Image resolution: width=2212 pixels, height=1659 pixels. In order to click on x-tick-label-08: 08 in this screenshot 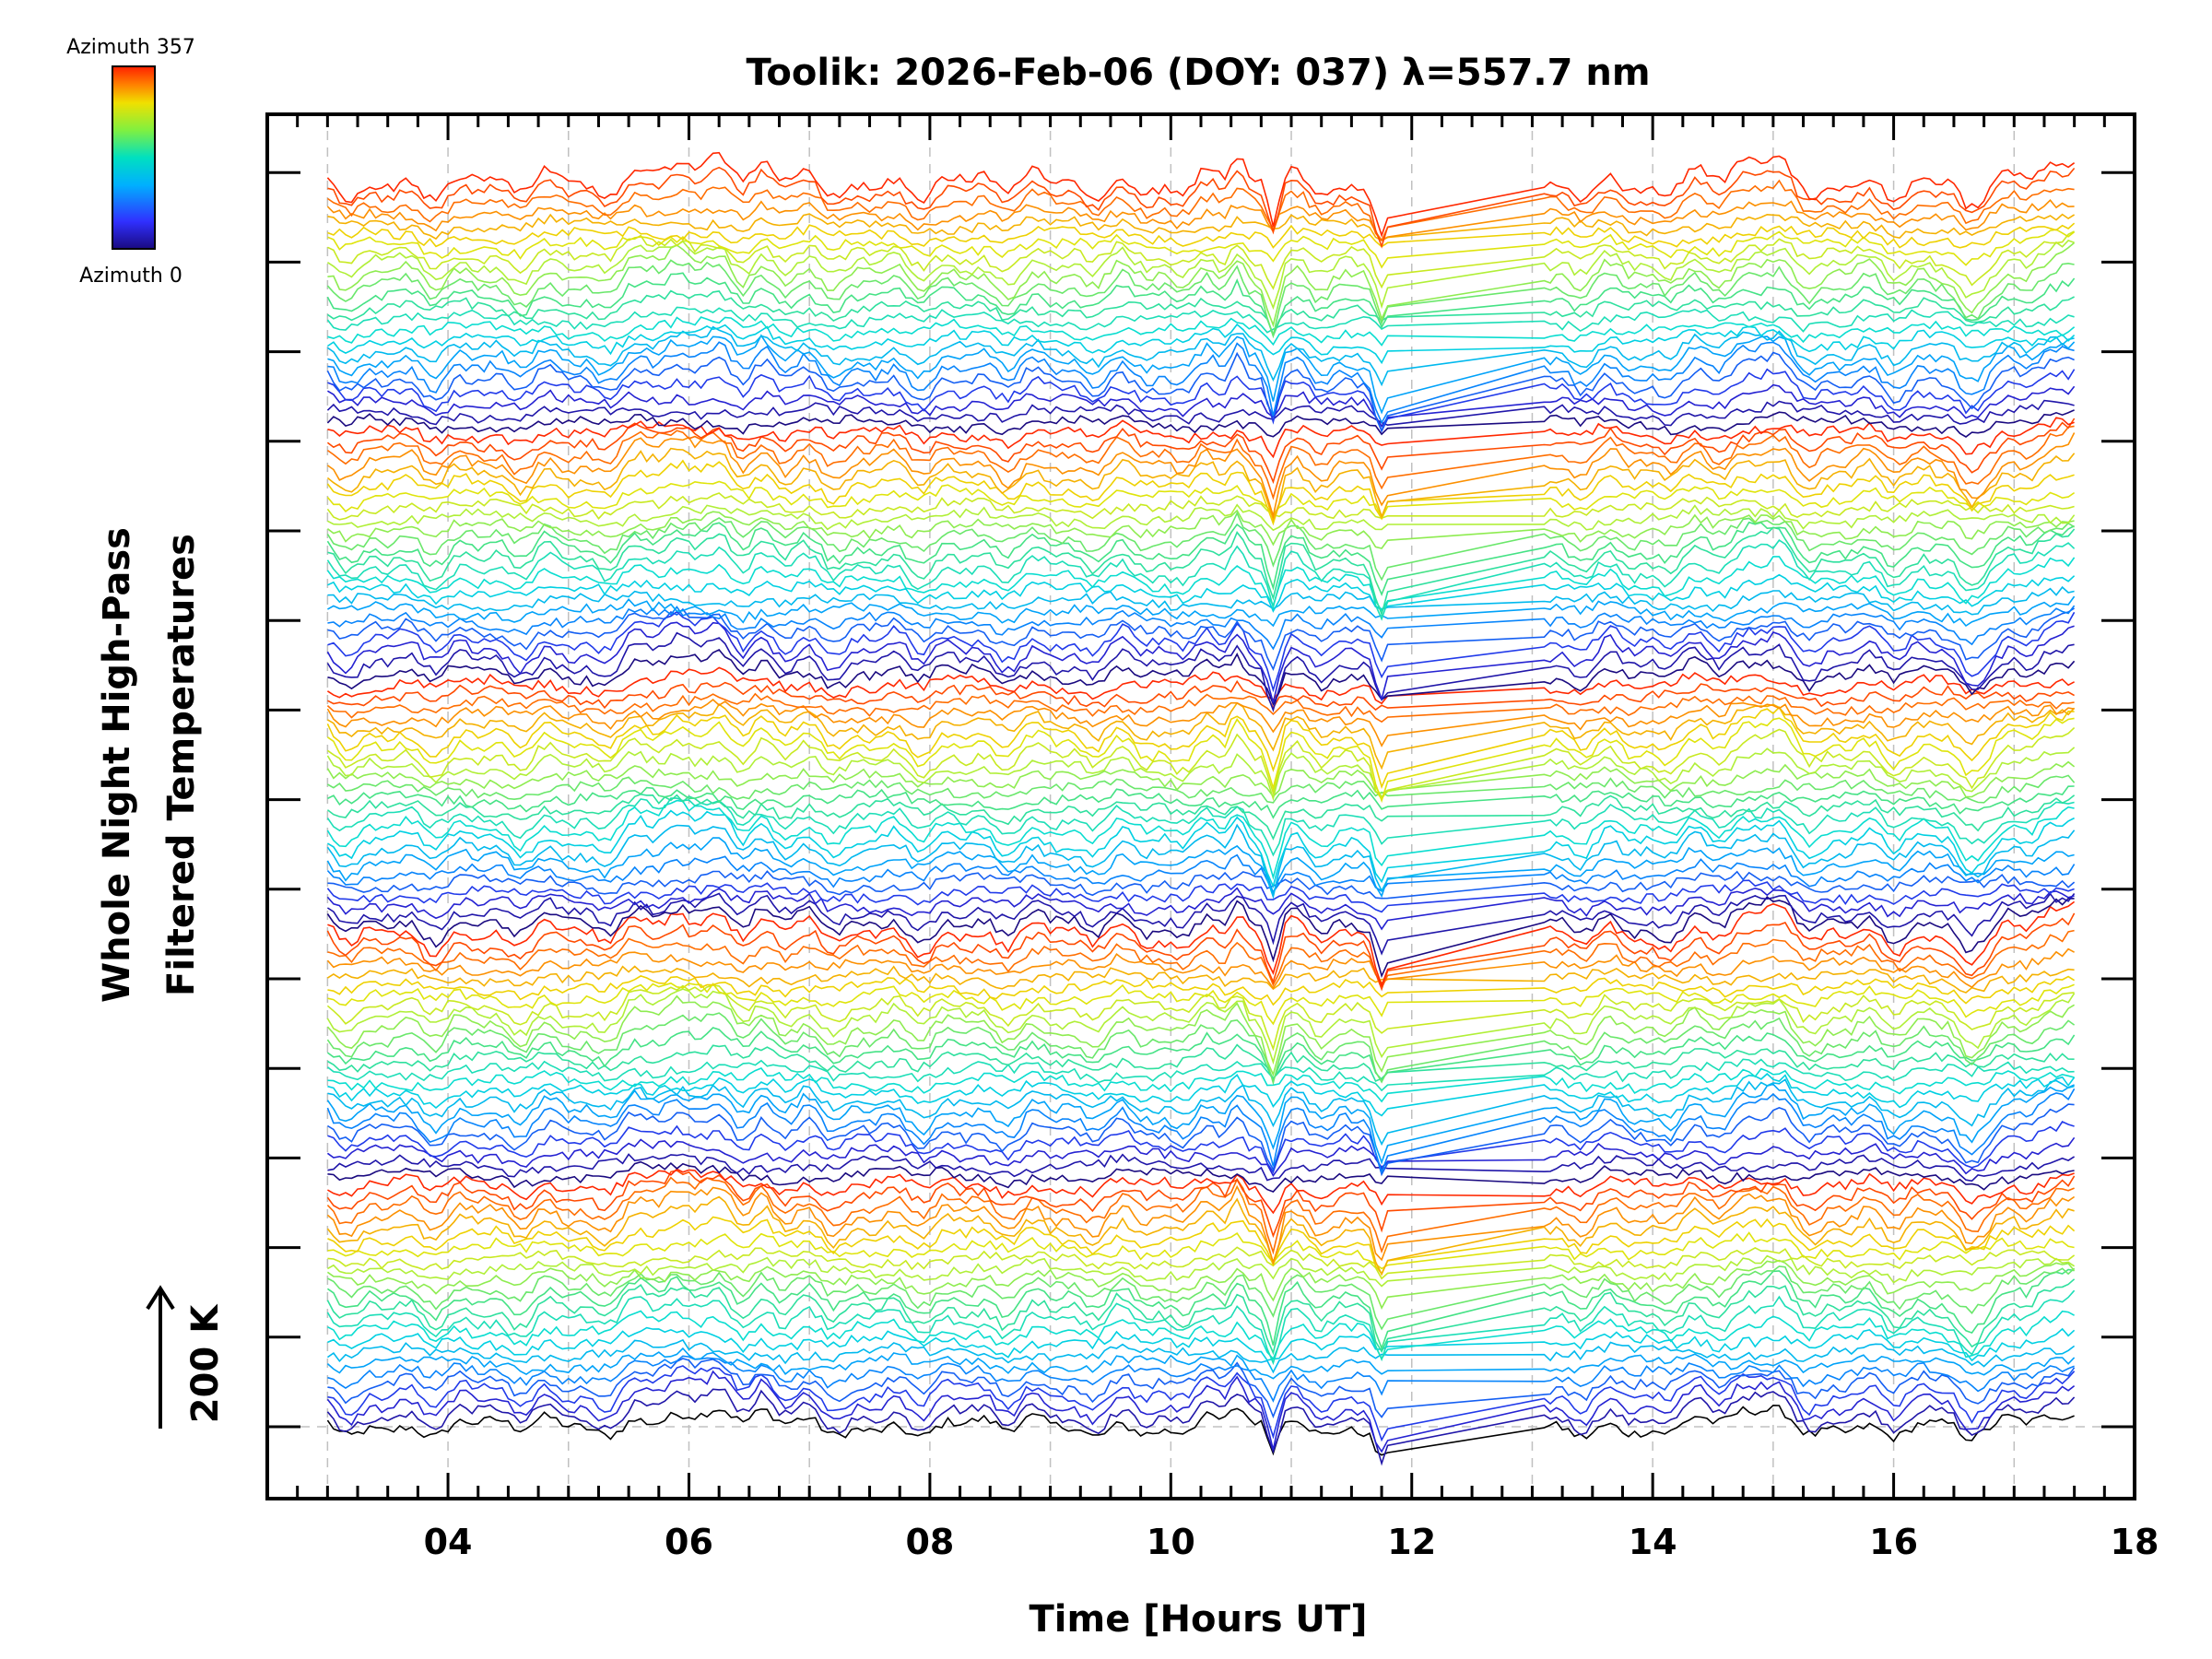, I will do `click(929, 1542)`.